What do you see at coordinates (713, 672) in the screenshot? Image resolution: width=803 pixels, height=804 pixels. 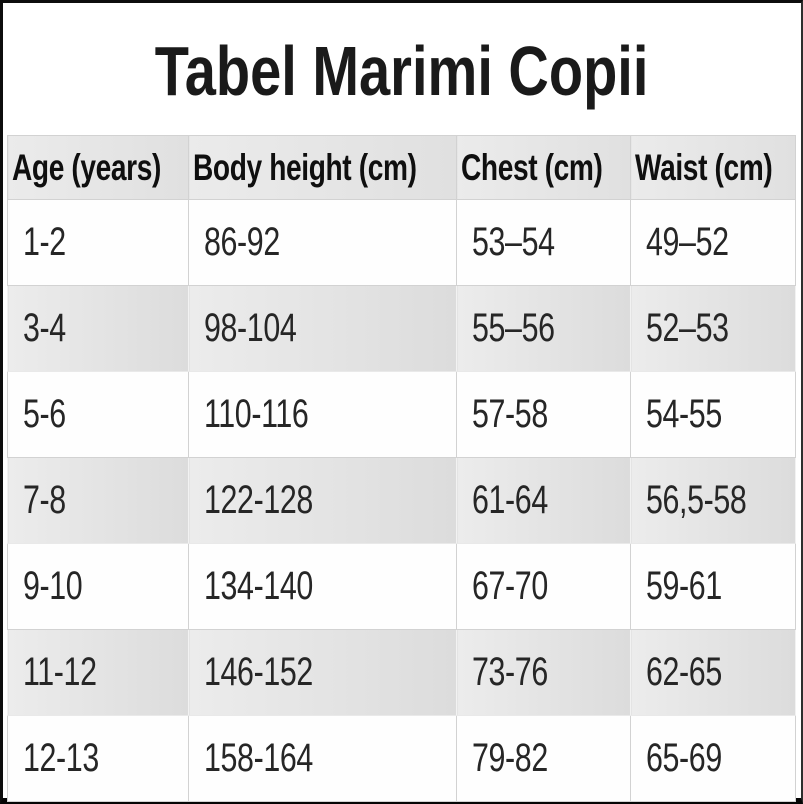 I see `table-cell: 62-65` at bounding box center [713, 672].